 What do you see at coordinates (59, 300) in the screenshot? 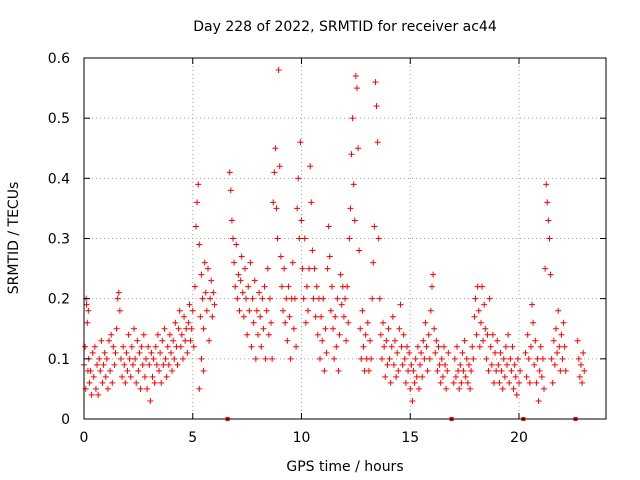
I see `y-tick-label: 0.2` at bounding box center [59, 300].